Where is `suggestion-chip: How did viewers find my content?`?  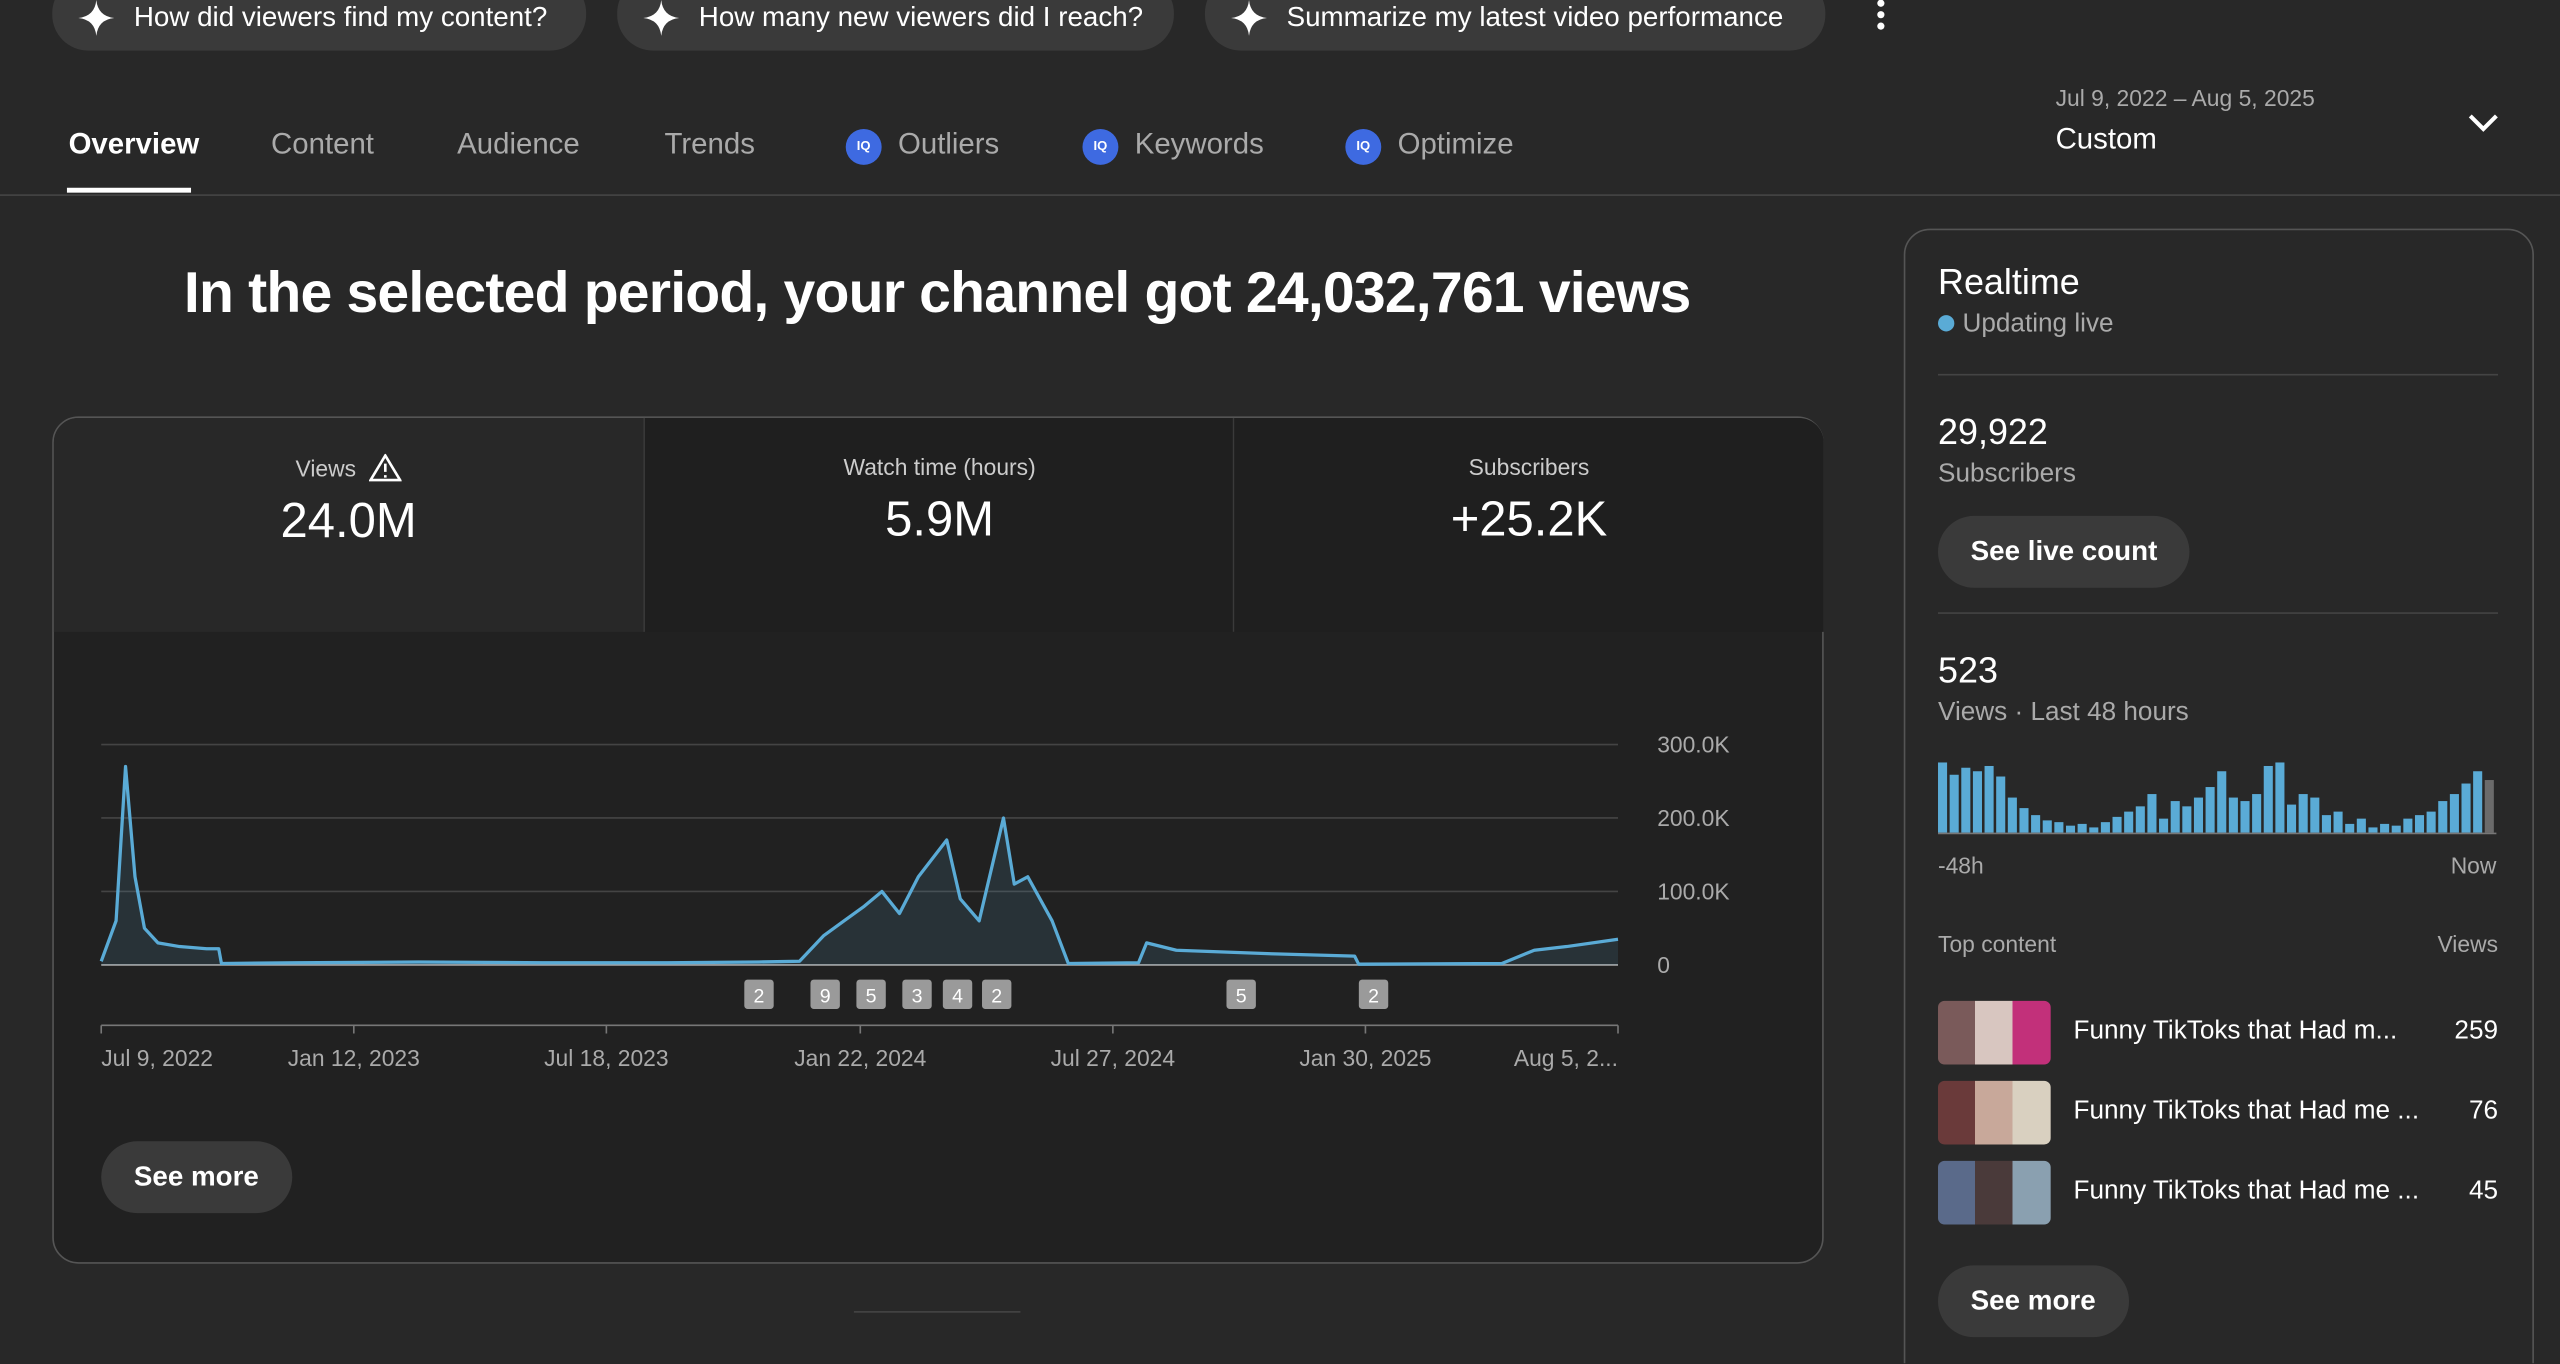 suggestion-chip: How did viewers find my content? is located at coordinates (319, 25).